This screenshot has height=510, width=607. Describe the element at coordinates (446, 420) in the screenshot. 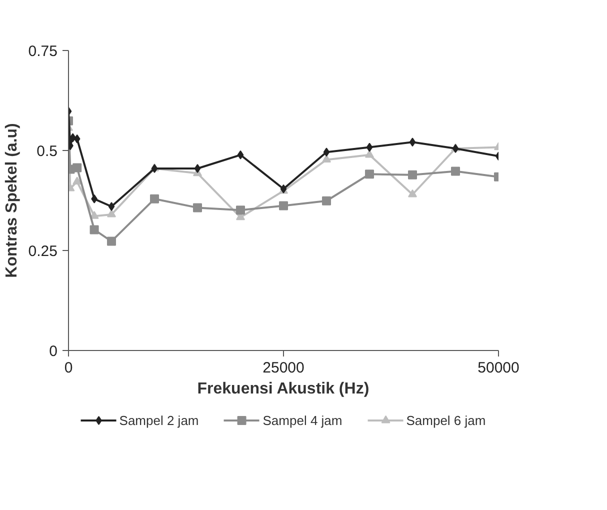

I see `legend-label: Sampel 6 jam` at that location.